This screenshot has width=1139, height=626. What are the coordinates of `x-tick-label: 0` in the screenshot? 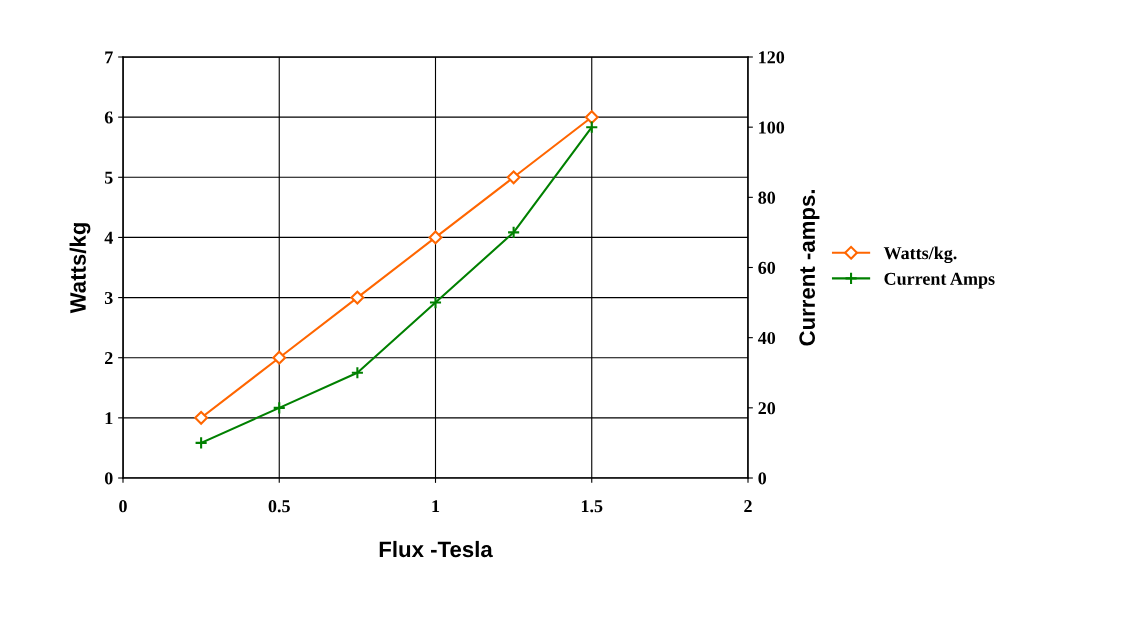 It's located at (123, 506).